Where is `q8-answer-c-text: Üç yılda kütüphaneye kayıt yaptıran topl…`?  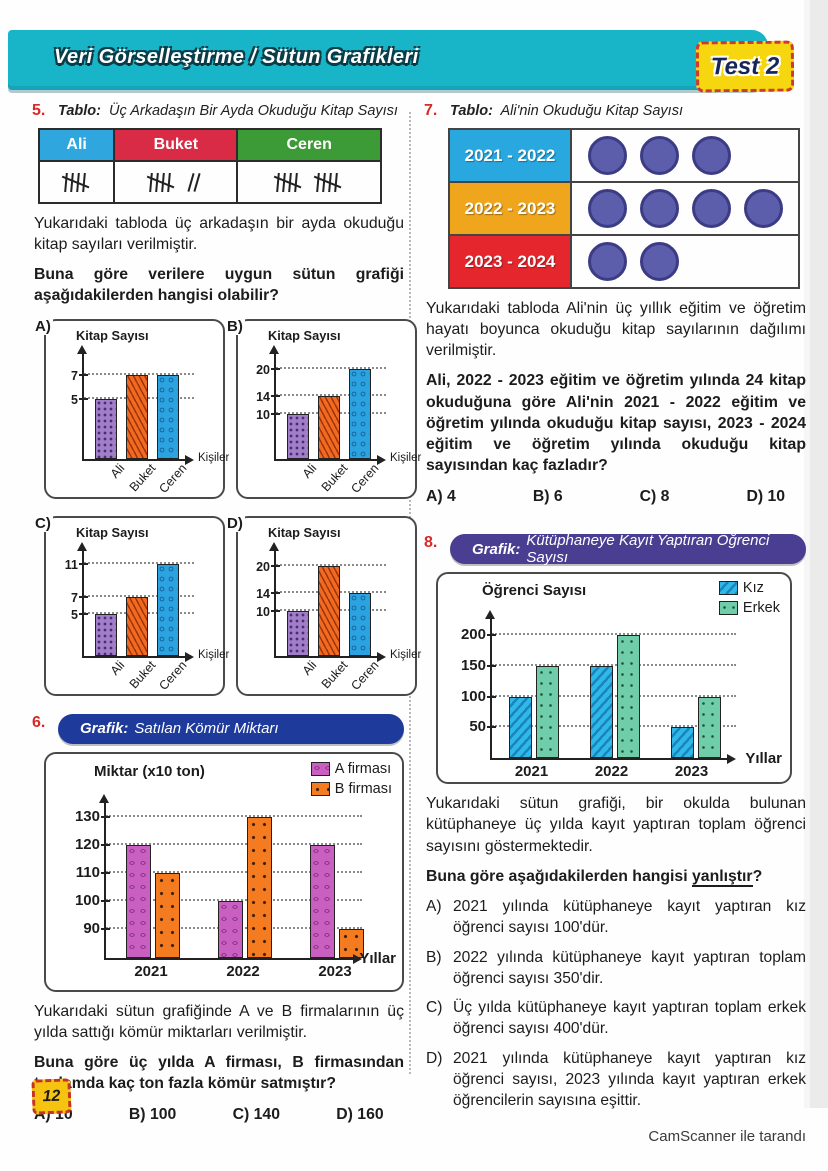 q8-answer-c-text: Üç yılda kütüphaneye kayıt yaptıran topl… is located at coordinates (629, 1018).